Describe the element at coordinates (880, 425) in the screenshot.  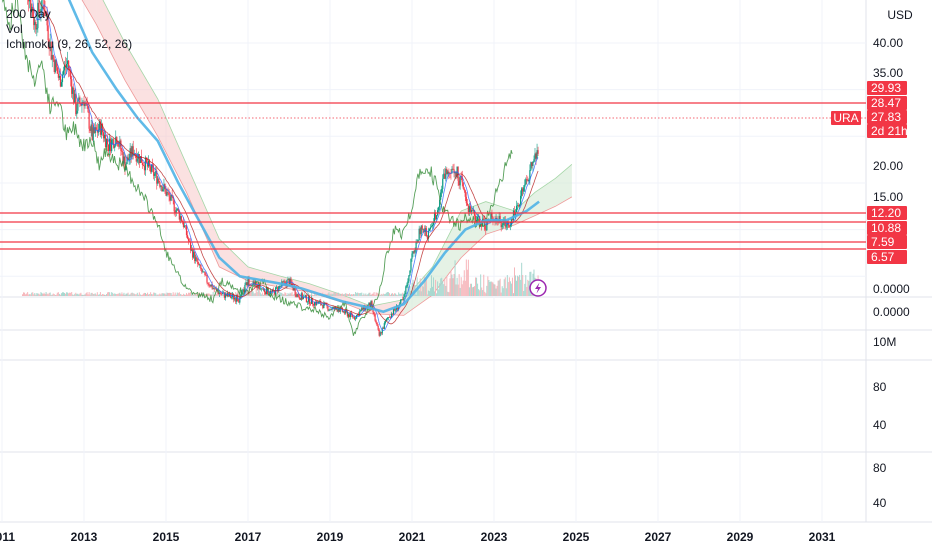
I see `pane-label-3: 40` at that location.